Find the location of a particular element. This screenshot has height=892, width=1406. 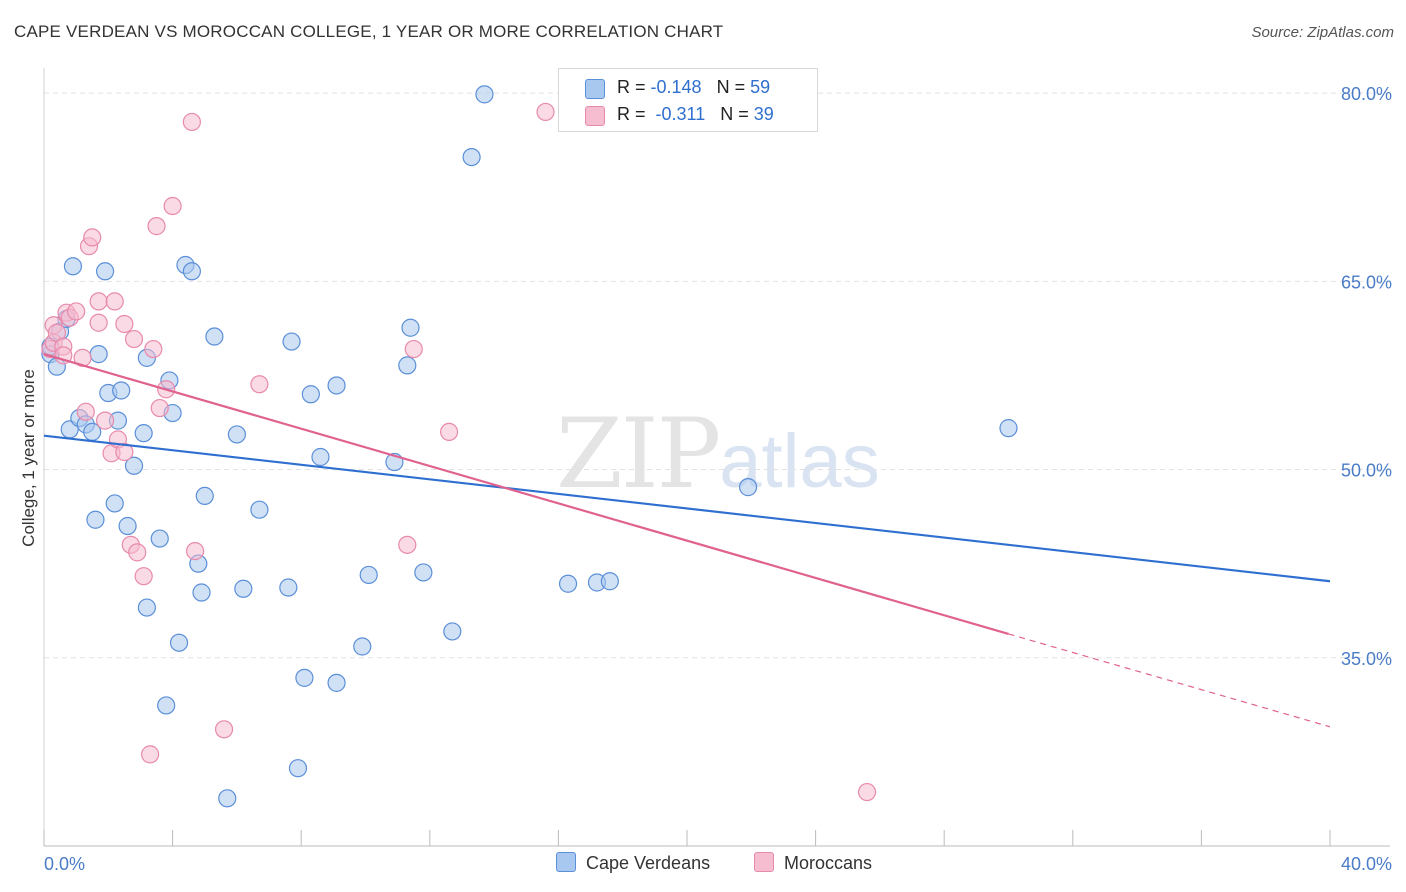

legend-label-moroccans: Moroccans is located at coordinates (828, 863).